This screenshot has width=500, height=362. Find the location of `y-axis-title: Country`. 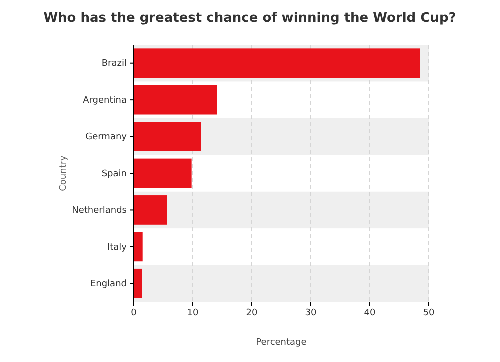

y-axis-title: Country is located at coordinates (64, 173).